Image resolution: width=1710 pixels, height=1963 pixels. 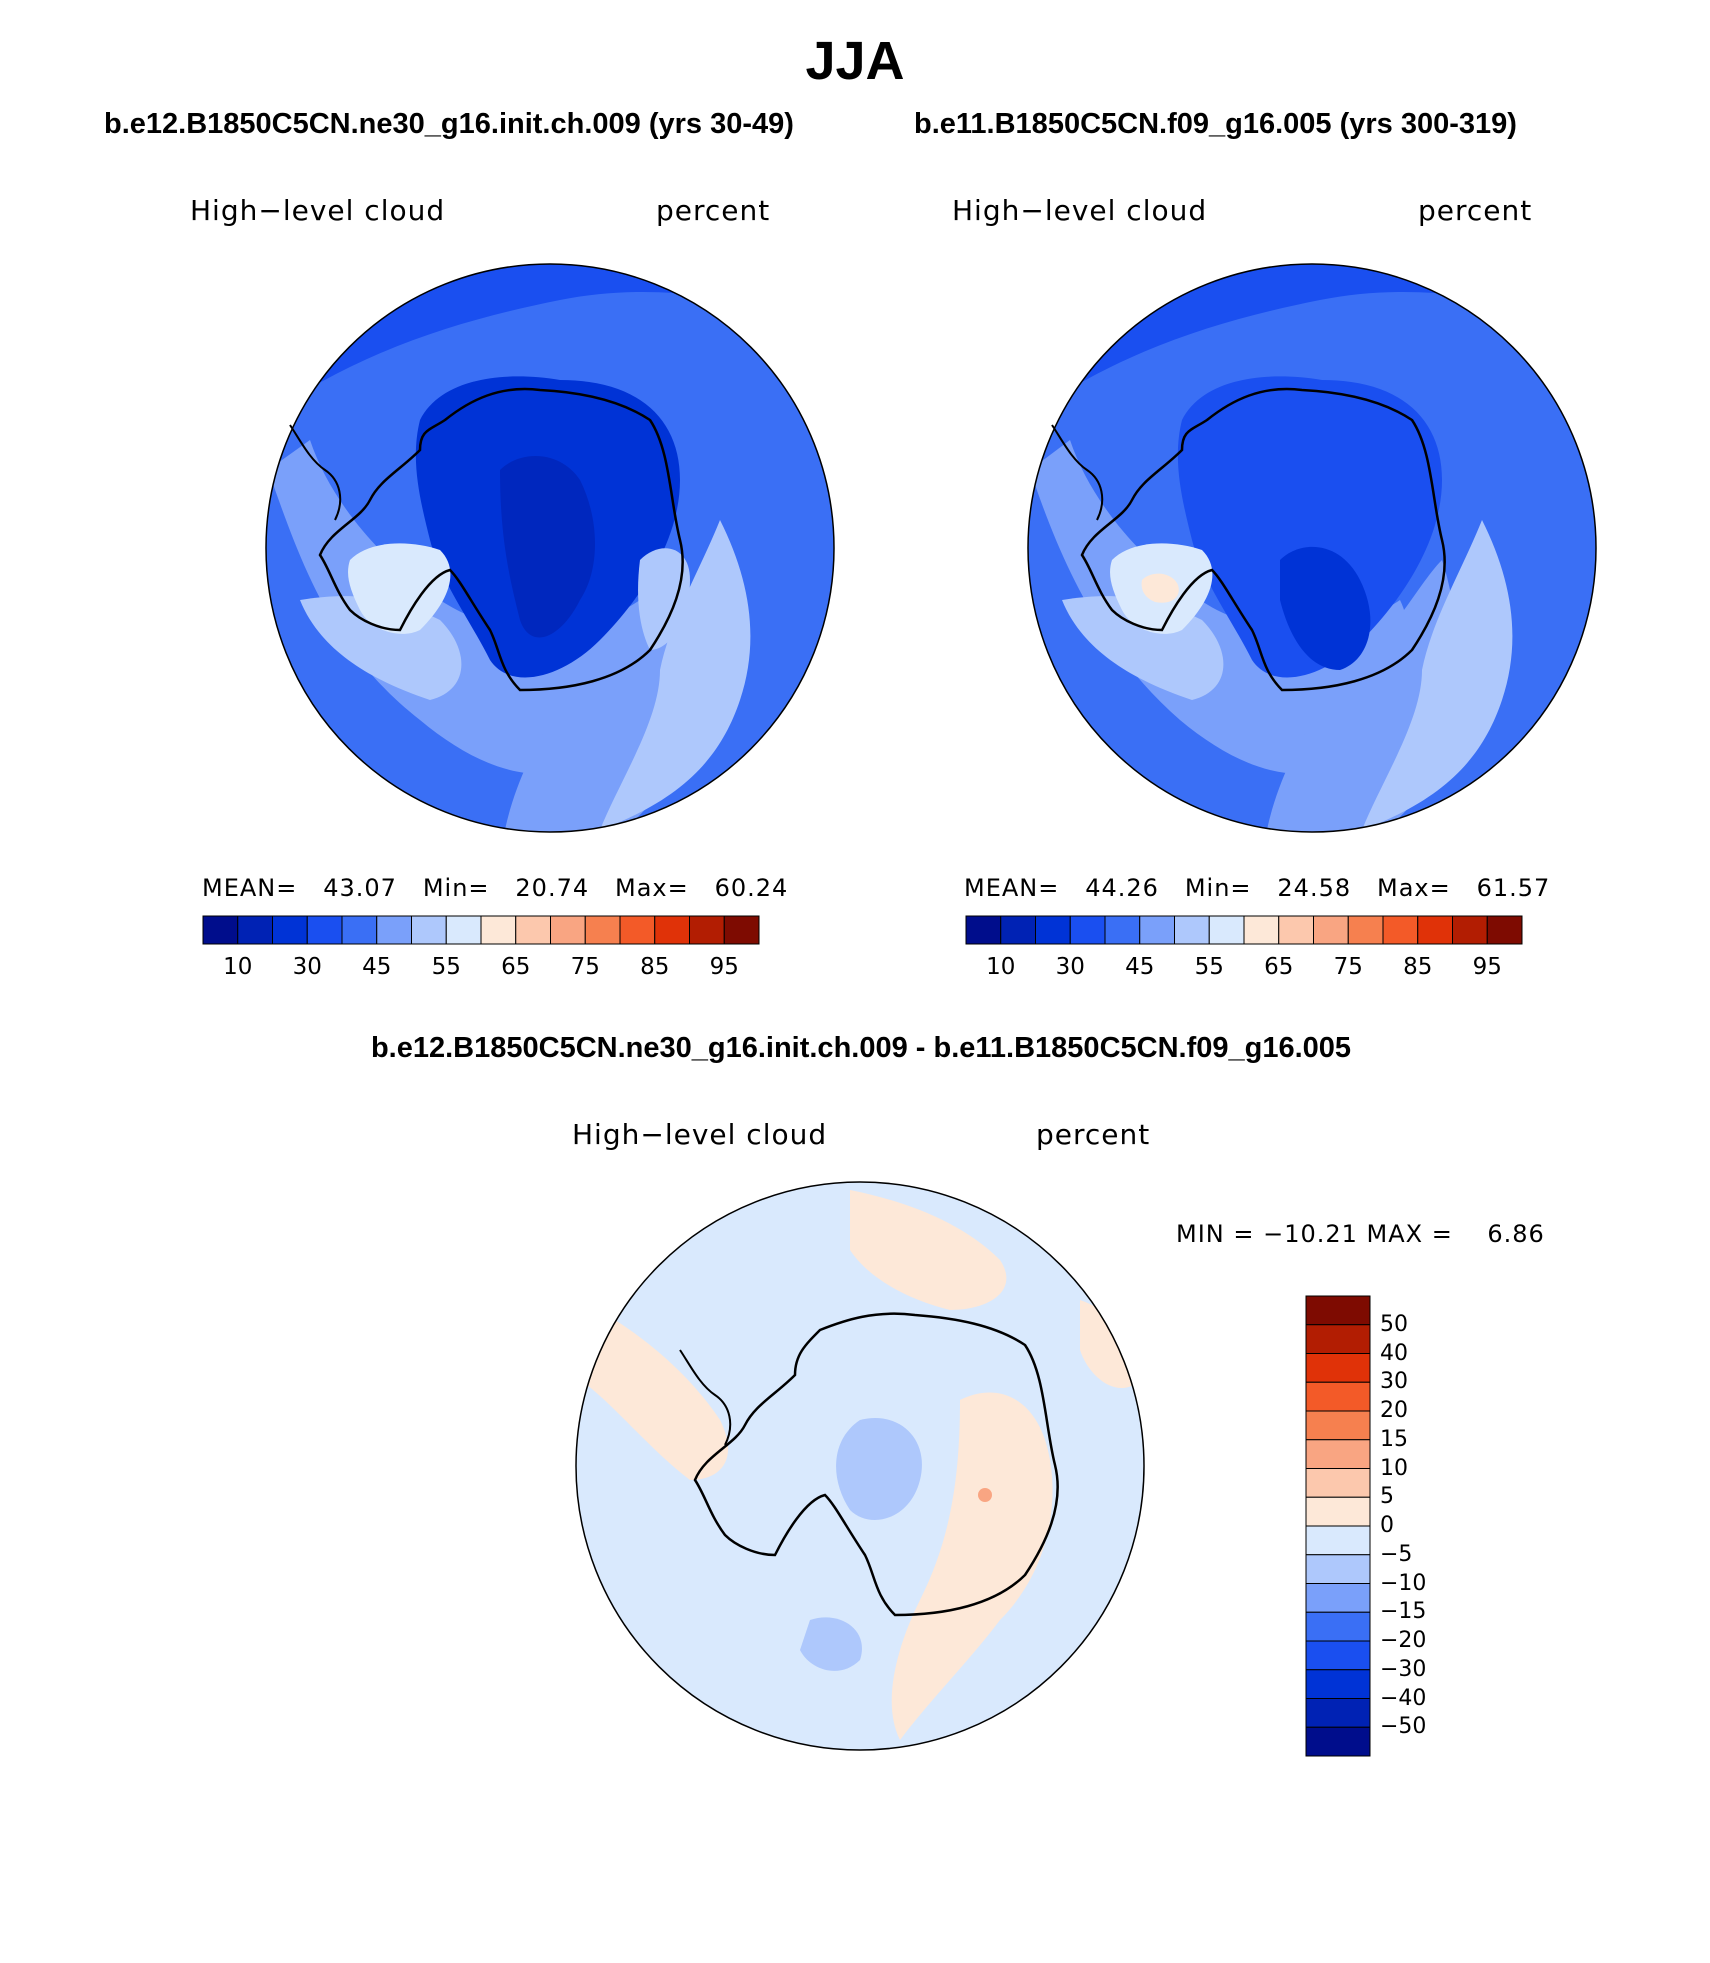 I want to click on panel1-southeast-light, so click(x=675, y=675).